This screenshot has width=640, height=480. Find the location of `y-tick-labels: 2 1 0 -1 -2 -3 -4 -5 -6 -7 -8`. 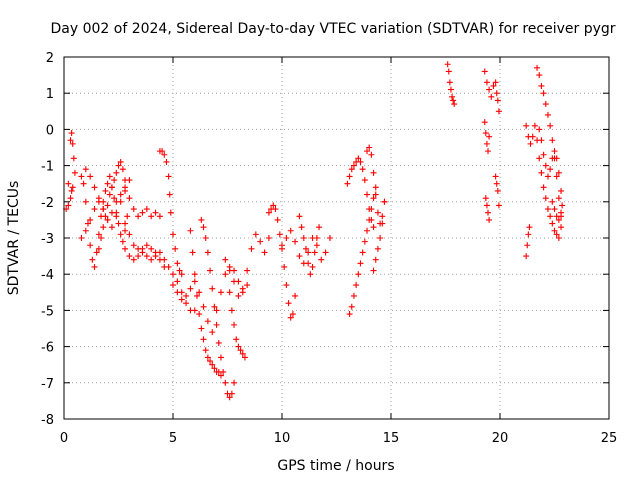

y-tick-labels: 2 1 0 -1 -2 -3 -4 -5 -6 -7 -8 is located at coordinates (47, 239).